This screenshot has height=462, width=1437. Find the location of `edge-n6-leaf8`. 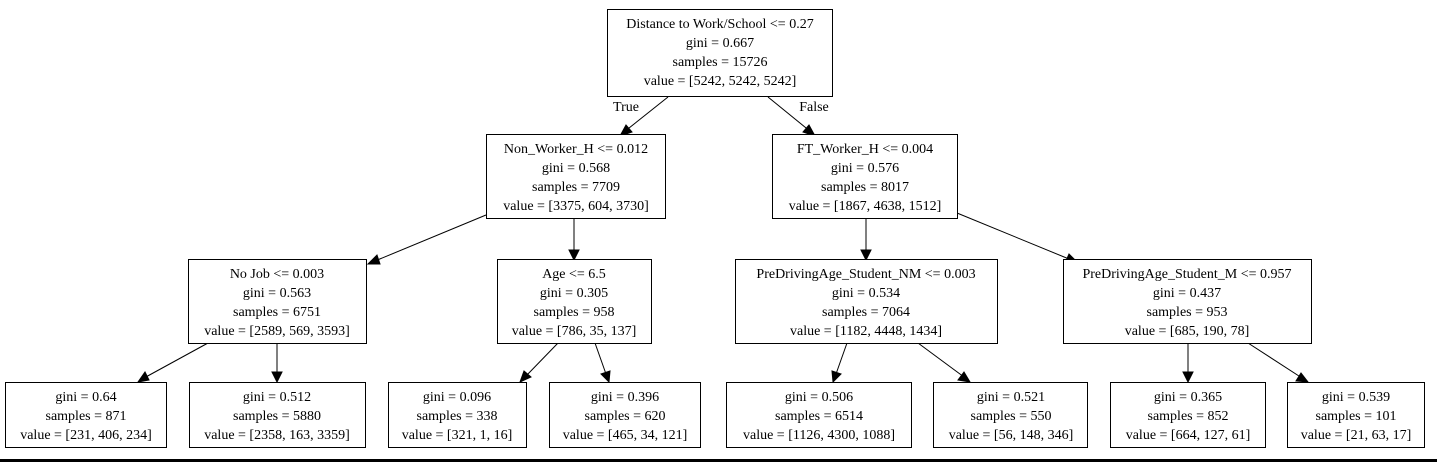

edge-n6-leaf8 is located at coordinates (1275, 360).